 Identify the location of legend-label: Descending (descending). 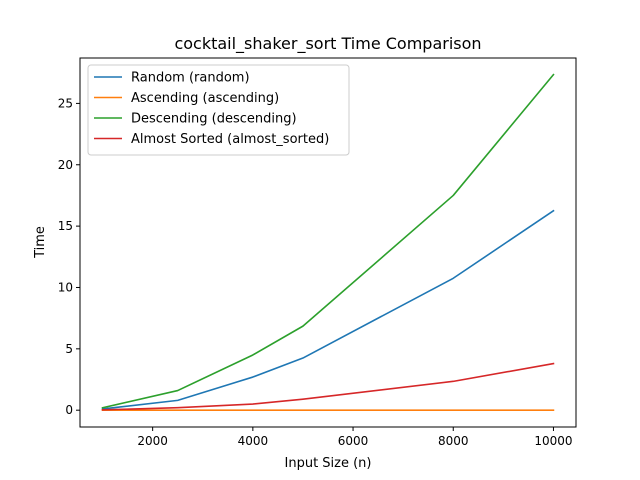
(214, 119).